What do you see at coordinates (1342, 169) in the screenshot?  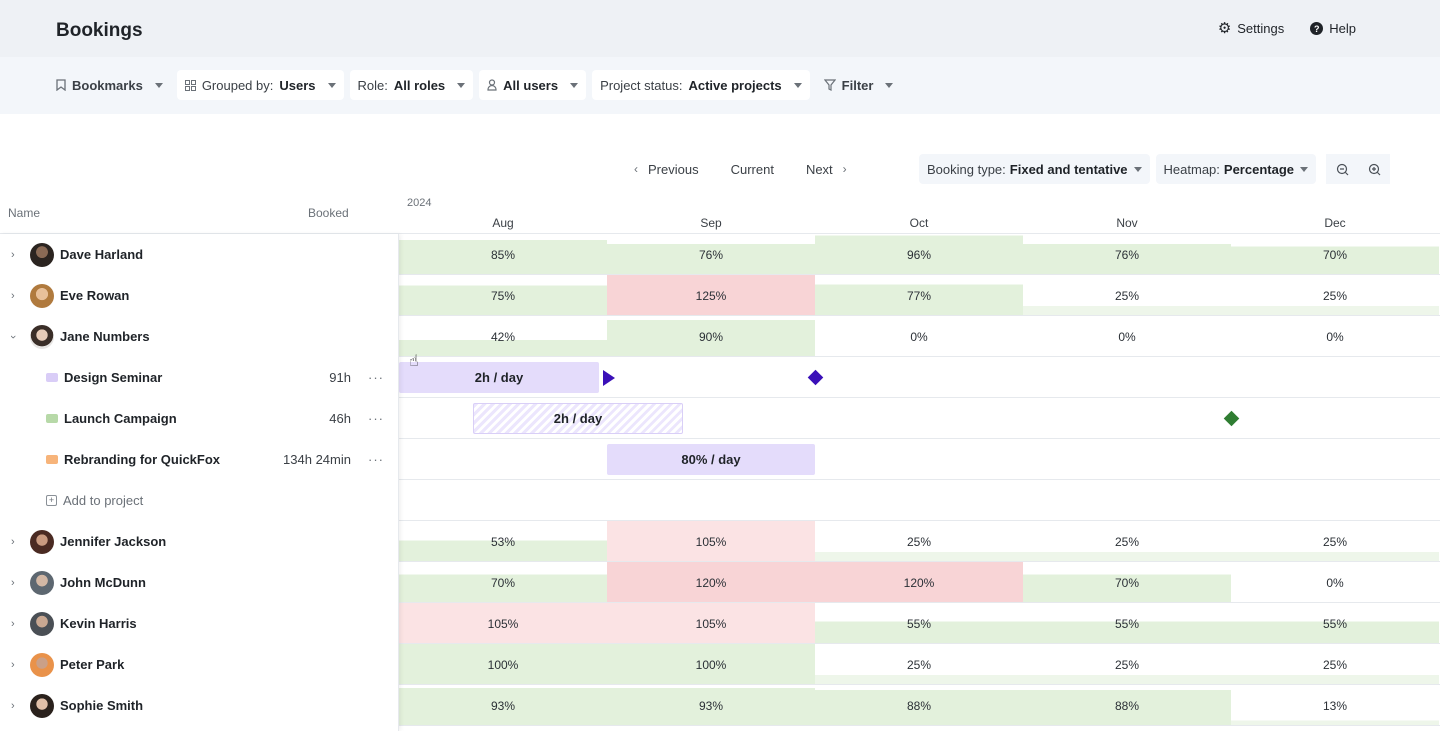 I see `zoom-out-button` at bounding box center [1342, 169].